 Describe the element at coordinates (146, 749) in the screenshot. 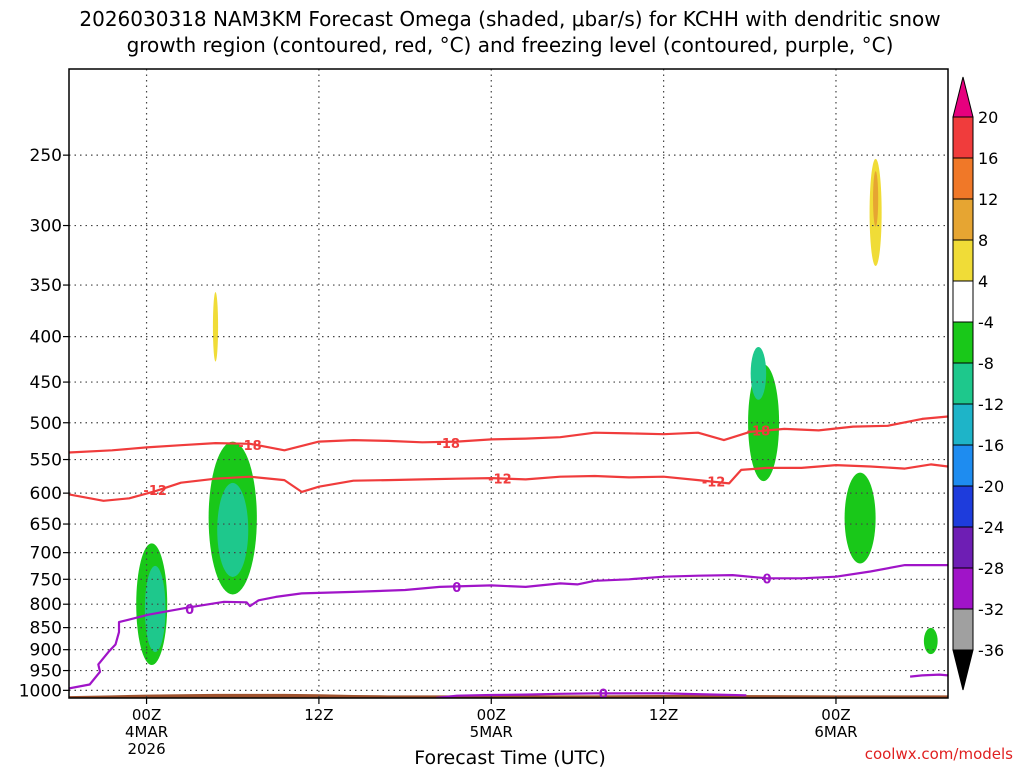

I see `x-tick-sublabel-0-1: 2026` at that location.